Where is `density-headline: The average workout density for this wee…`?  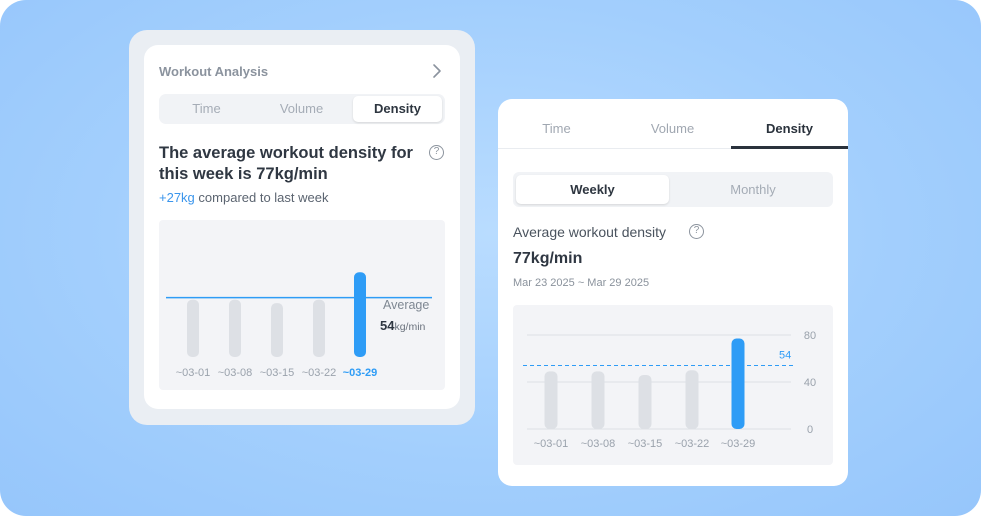 density-headline: The average workout density for this wee… is located at coordinates (286, 163).